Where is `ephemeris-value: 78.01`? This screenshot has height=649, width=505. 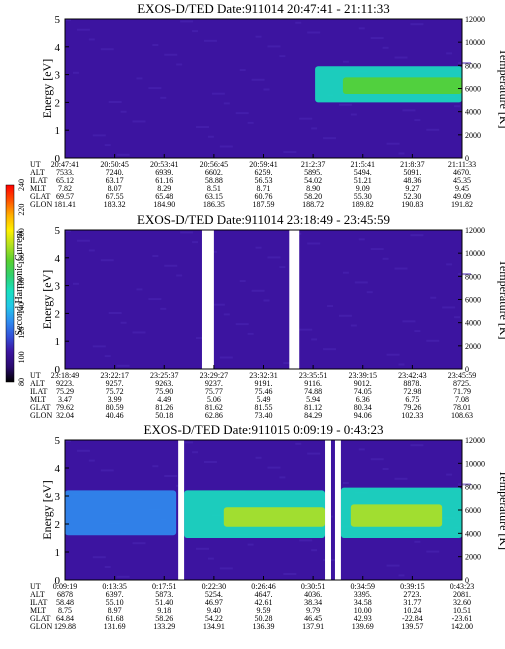 ephemeris-value: 78.01 is located at coordinates (462, 407).